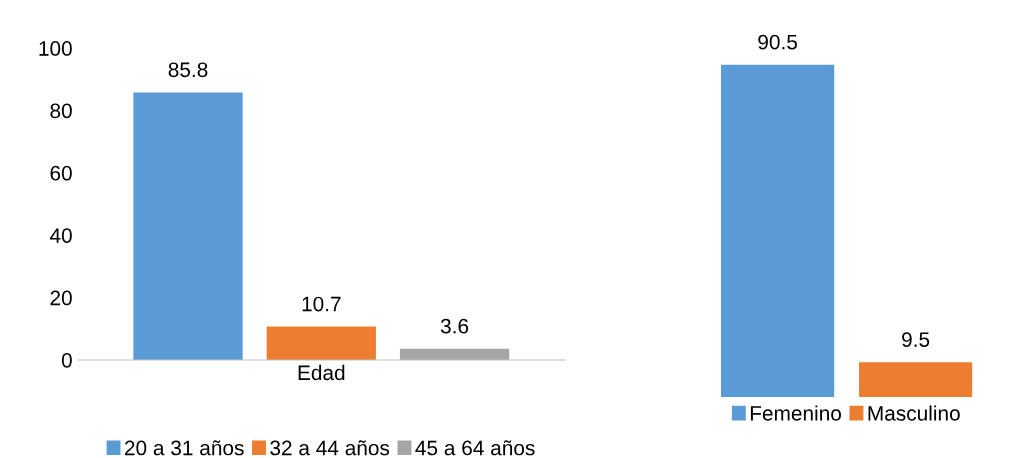 This screenshot has width=1020, height=458. I want to click on y-tick-label: 20, so click(61, 298).